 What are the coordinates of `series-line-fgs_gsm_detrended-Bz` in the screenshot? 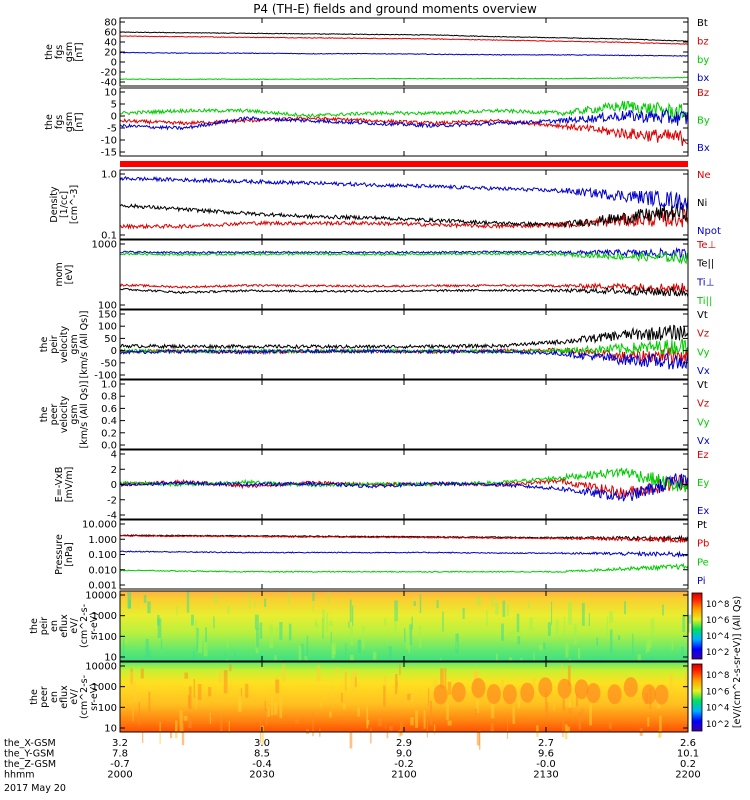 It's located at (404, 131).